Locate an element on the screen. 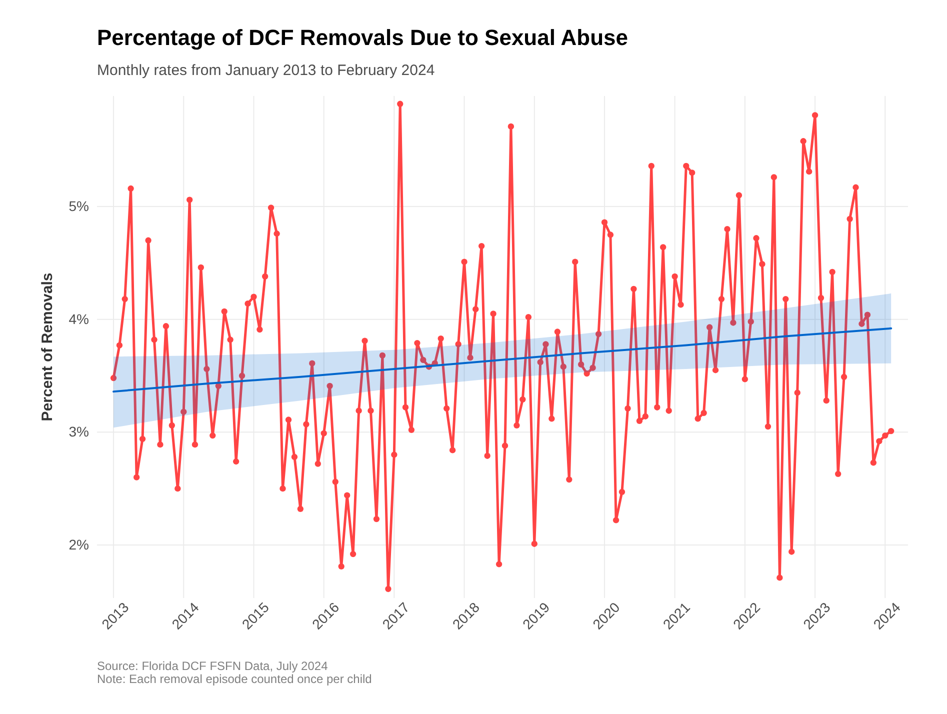 The width and height of the screenshot is (947, 714). y-tick-label: 2% is located at coordinates (78, 544).